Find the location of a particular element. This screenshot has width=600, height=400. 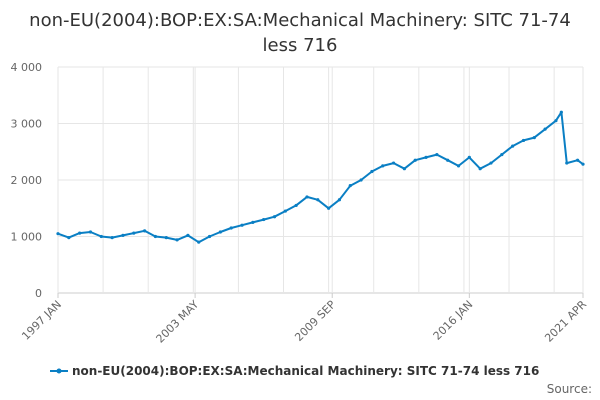

source-label: Source: is located at coordinates (569, 389).